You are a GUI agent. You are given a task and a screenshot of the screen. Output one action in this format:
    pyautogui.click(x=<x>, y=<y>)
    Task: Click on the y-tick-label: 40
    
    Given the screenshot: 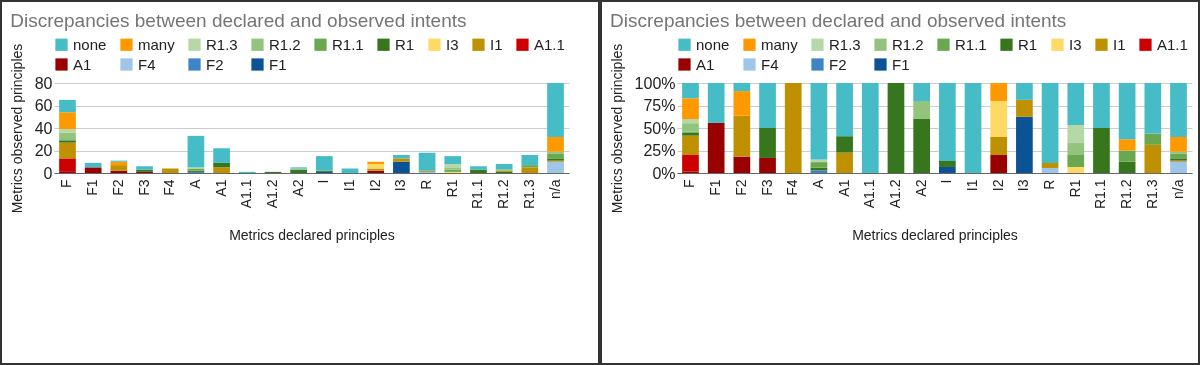 What is the action you would take?
    pyautogui.click(x=43, y=128)
    